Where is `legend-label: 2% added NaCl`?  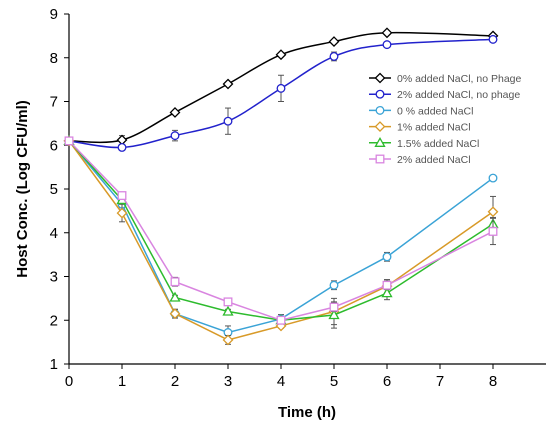
legend-label: 2% added NaCl is located at coordinates (434, 160).